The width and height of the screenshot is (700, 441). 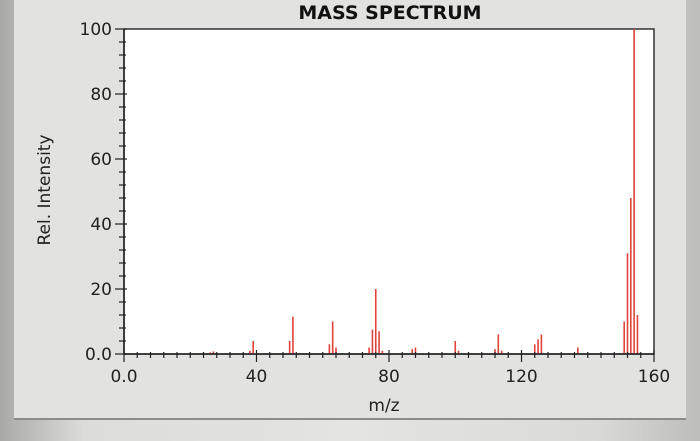 I want to click on y-axis-label: Rel. Intensity, so click(x=45, y=189).